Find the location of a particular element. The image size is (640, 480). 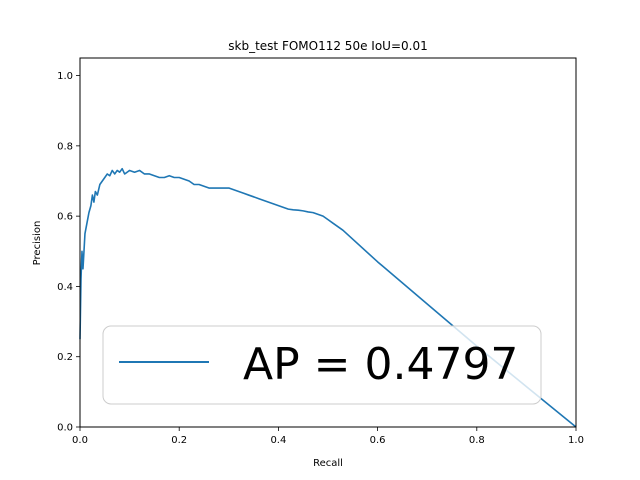

x-tick-label: 0.6 is located at coordinates (378, 440).